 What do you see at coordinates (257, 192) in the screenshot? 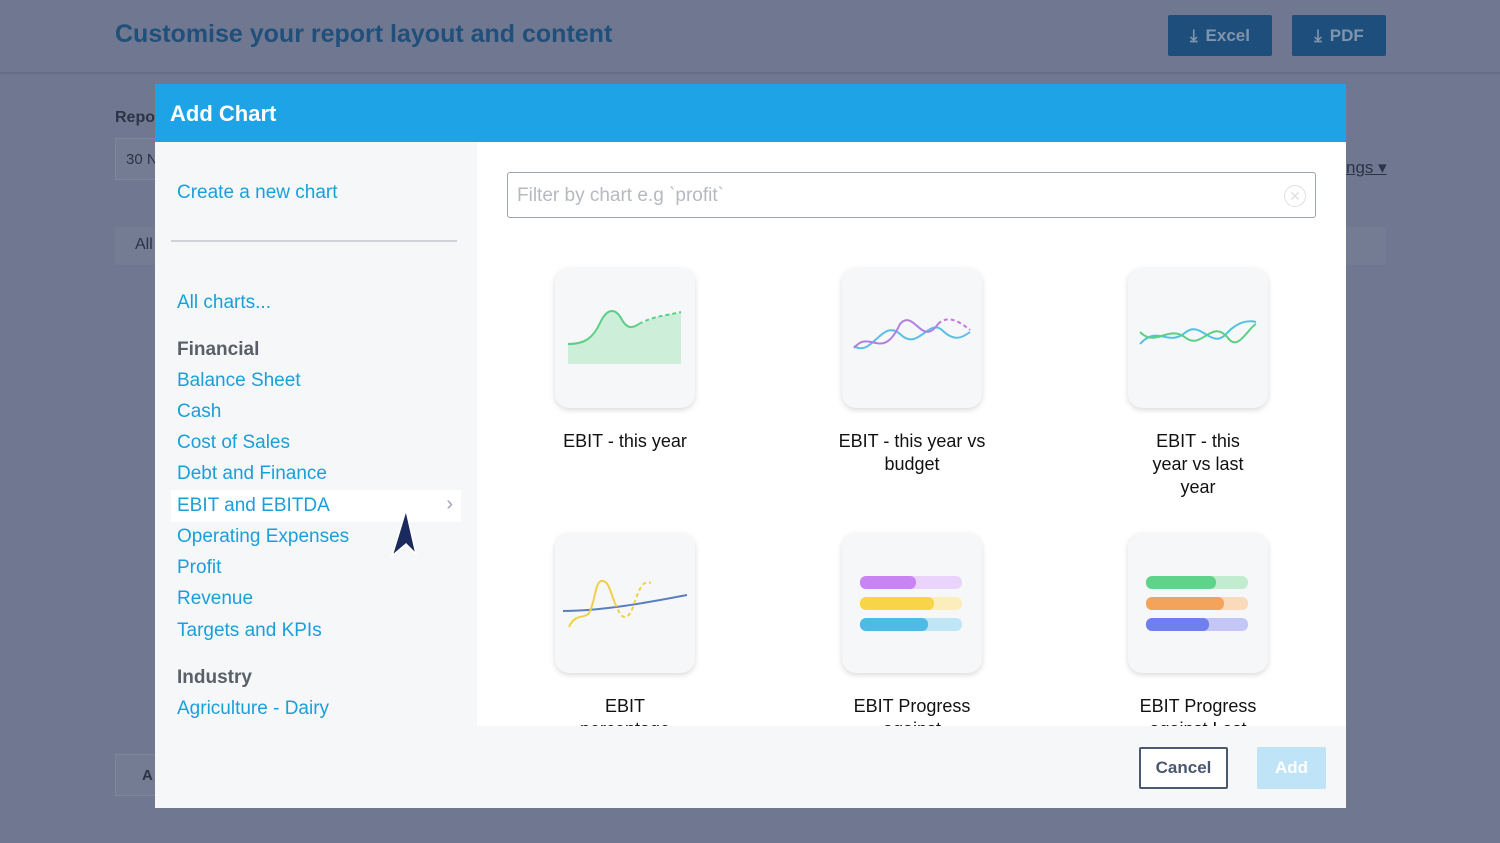
I see `create-new-chart-link: Create a new chart` at bounding box center [257, 192].